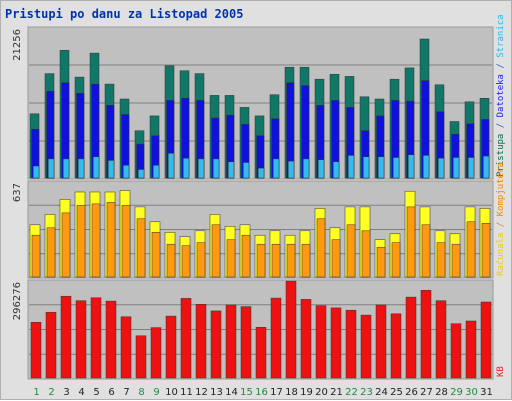 The height and width of the screenshot is (401, 512). What do you see at coordinates (261, 392) in the screenshot?
I see `x-tick-label-16: 16` at bounding box center [261, 392].